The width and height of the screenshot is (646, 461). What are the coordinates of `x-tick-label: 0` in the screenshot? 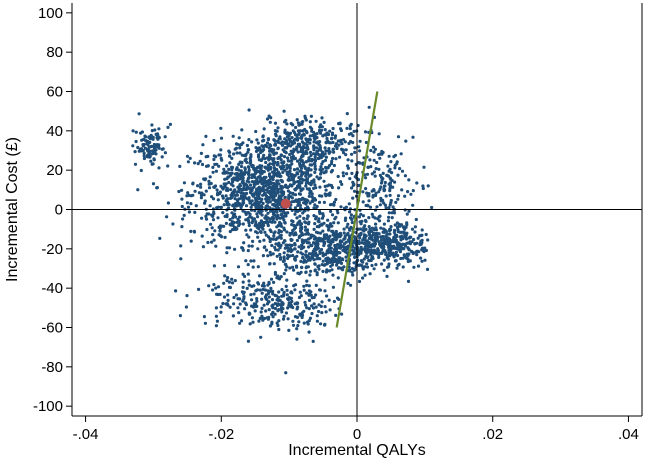 It's located at (357, 434).